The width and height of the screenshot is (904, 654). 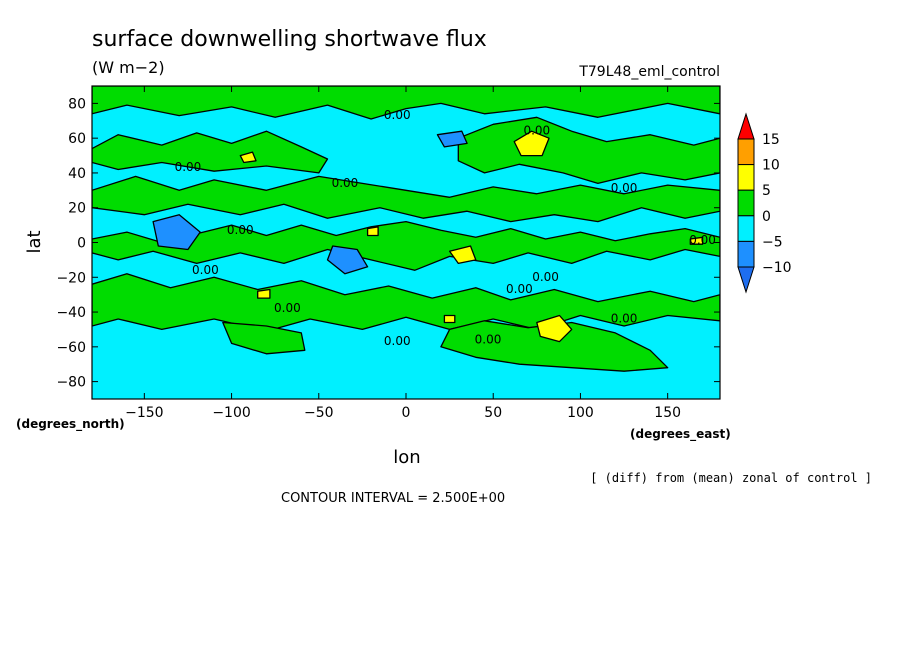 I want to click on x-unit-label: (degrees_east), so click(x=680, y=434).